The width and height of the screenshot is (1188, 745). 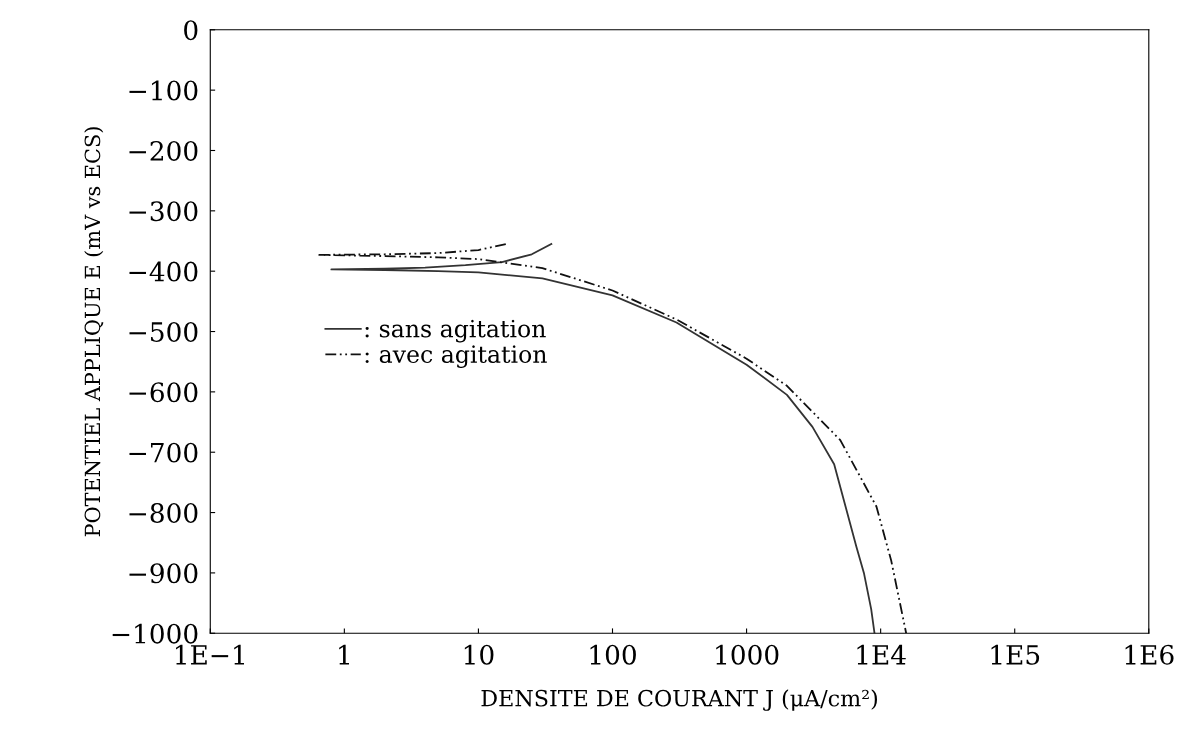 I want to click on y-axis-title: POTENTIEL APPLIQUE E (mV vs ECS), so click(x=94, y=332).